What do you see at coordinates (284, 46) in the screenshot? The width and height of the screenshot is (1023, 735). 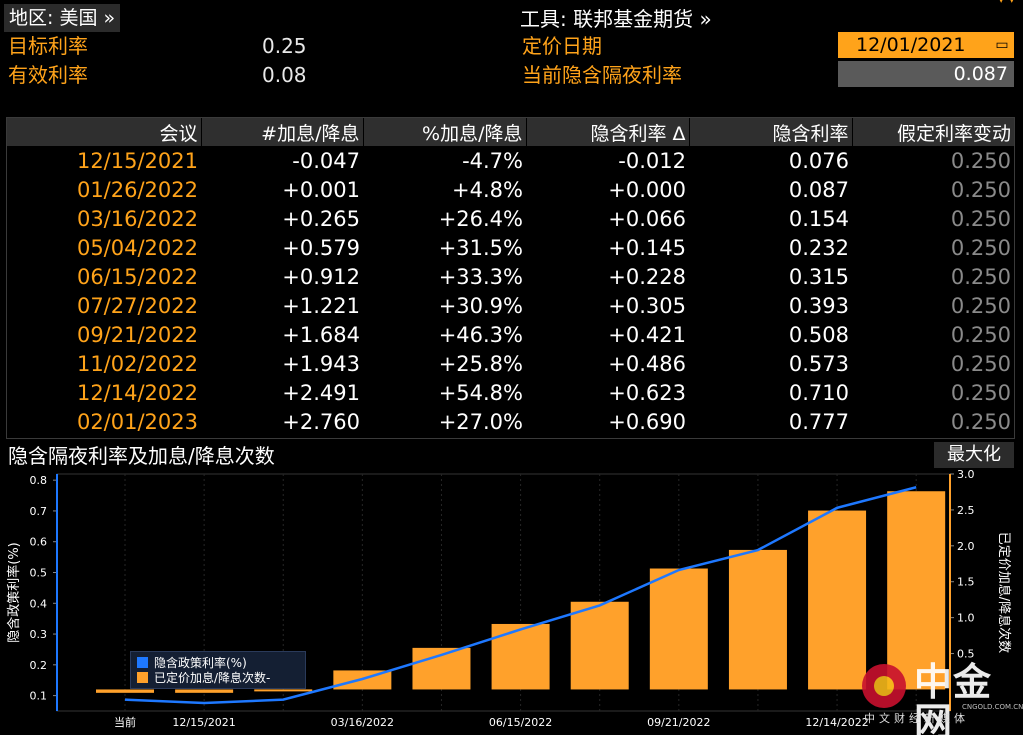 I see `target-rate-value: 0.25` at bounding box center [284, 46].